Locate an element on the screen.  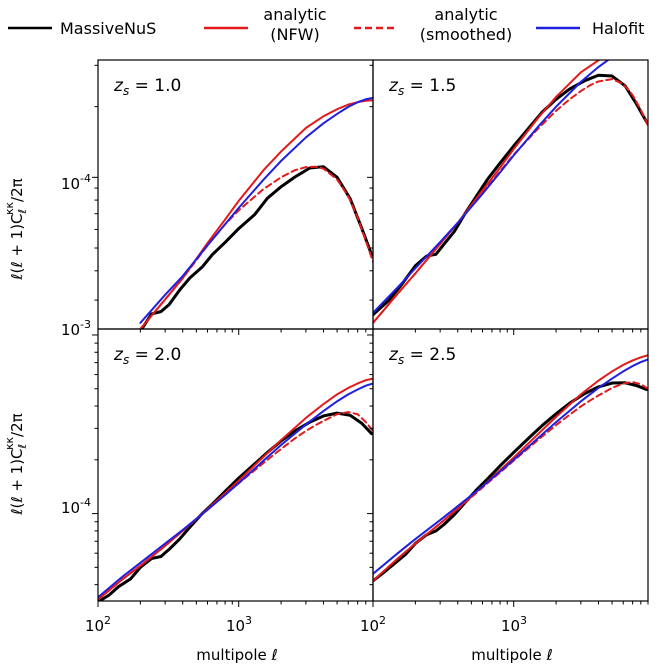
legend-item: analytic(NFW) is located at coordinates (265, 24).